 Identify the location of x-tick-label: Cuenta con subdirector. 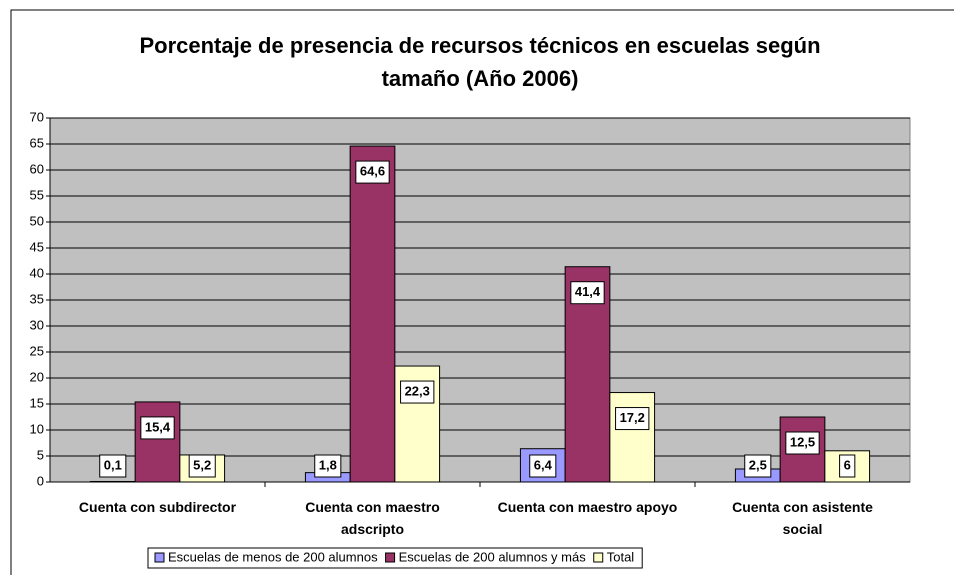
(158, 507).